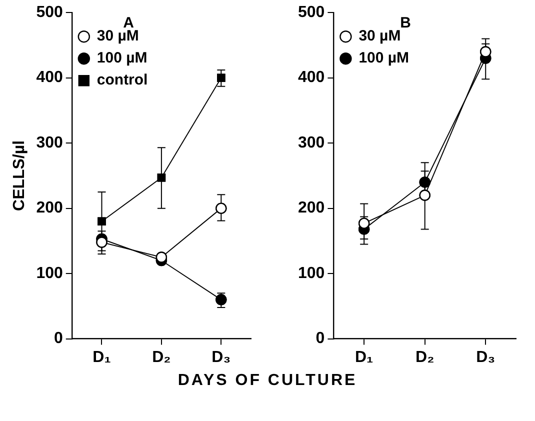  I want to click on x-axis-title: DAYS OF CULTURE, so click(267, 381).